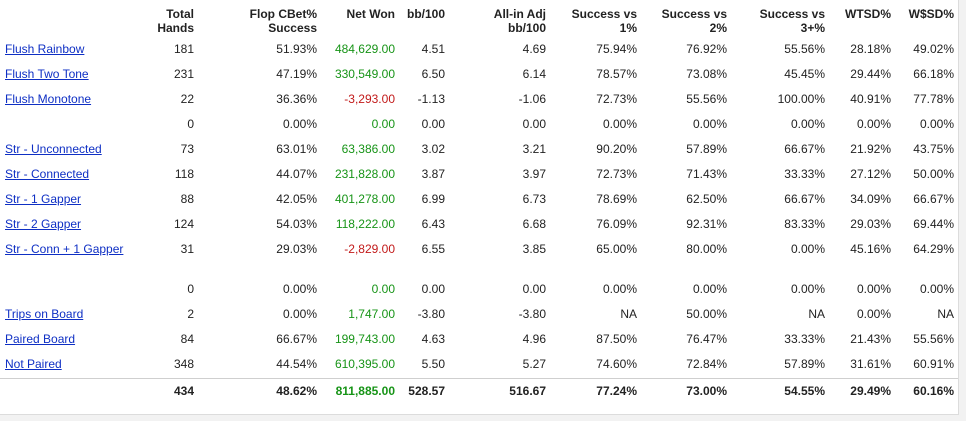 Image resolution: width=966 pixels, height=421 pixels. What do you see at coordinates (433, 199) in the screenshot?
I see `cell-bb-per-100: 6.99` at bounding box center [433, 199].